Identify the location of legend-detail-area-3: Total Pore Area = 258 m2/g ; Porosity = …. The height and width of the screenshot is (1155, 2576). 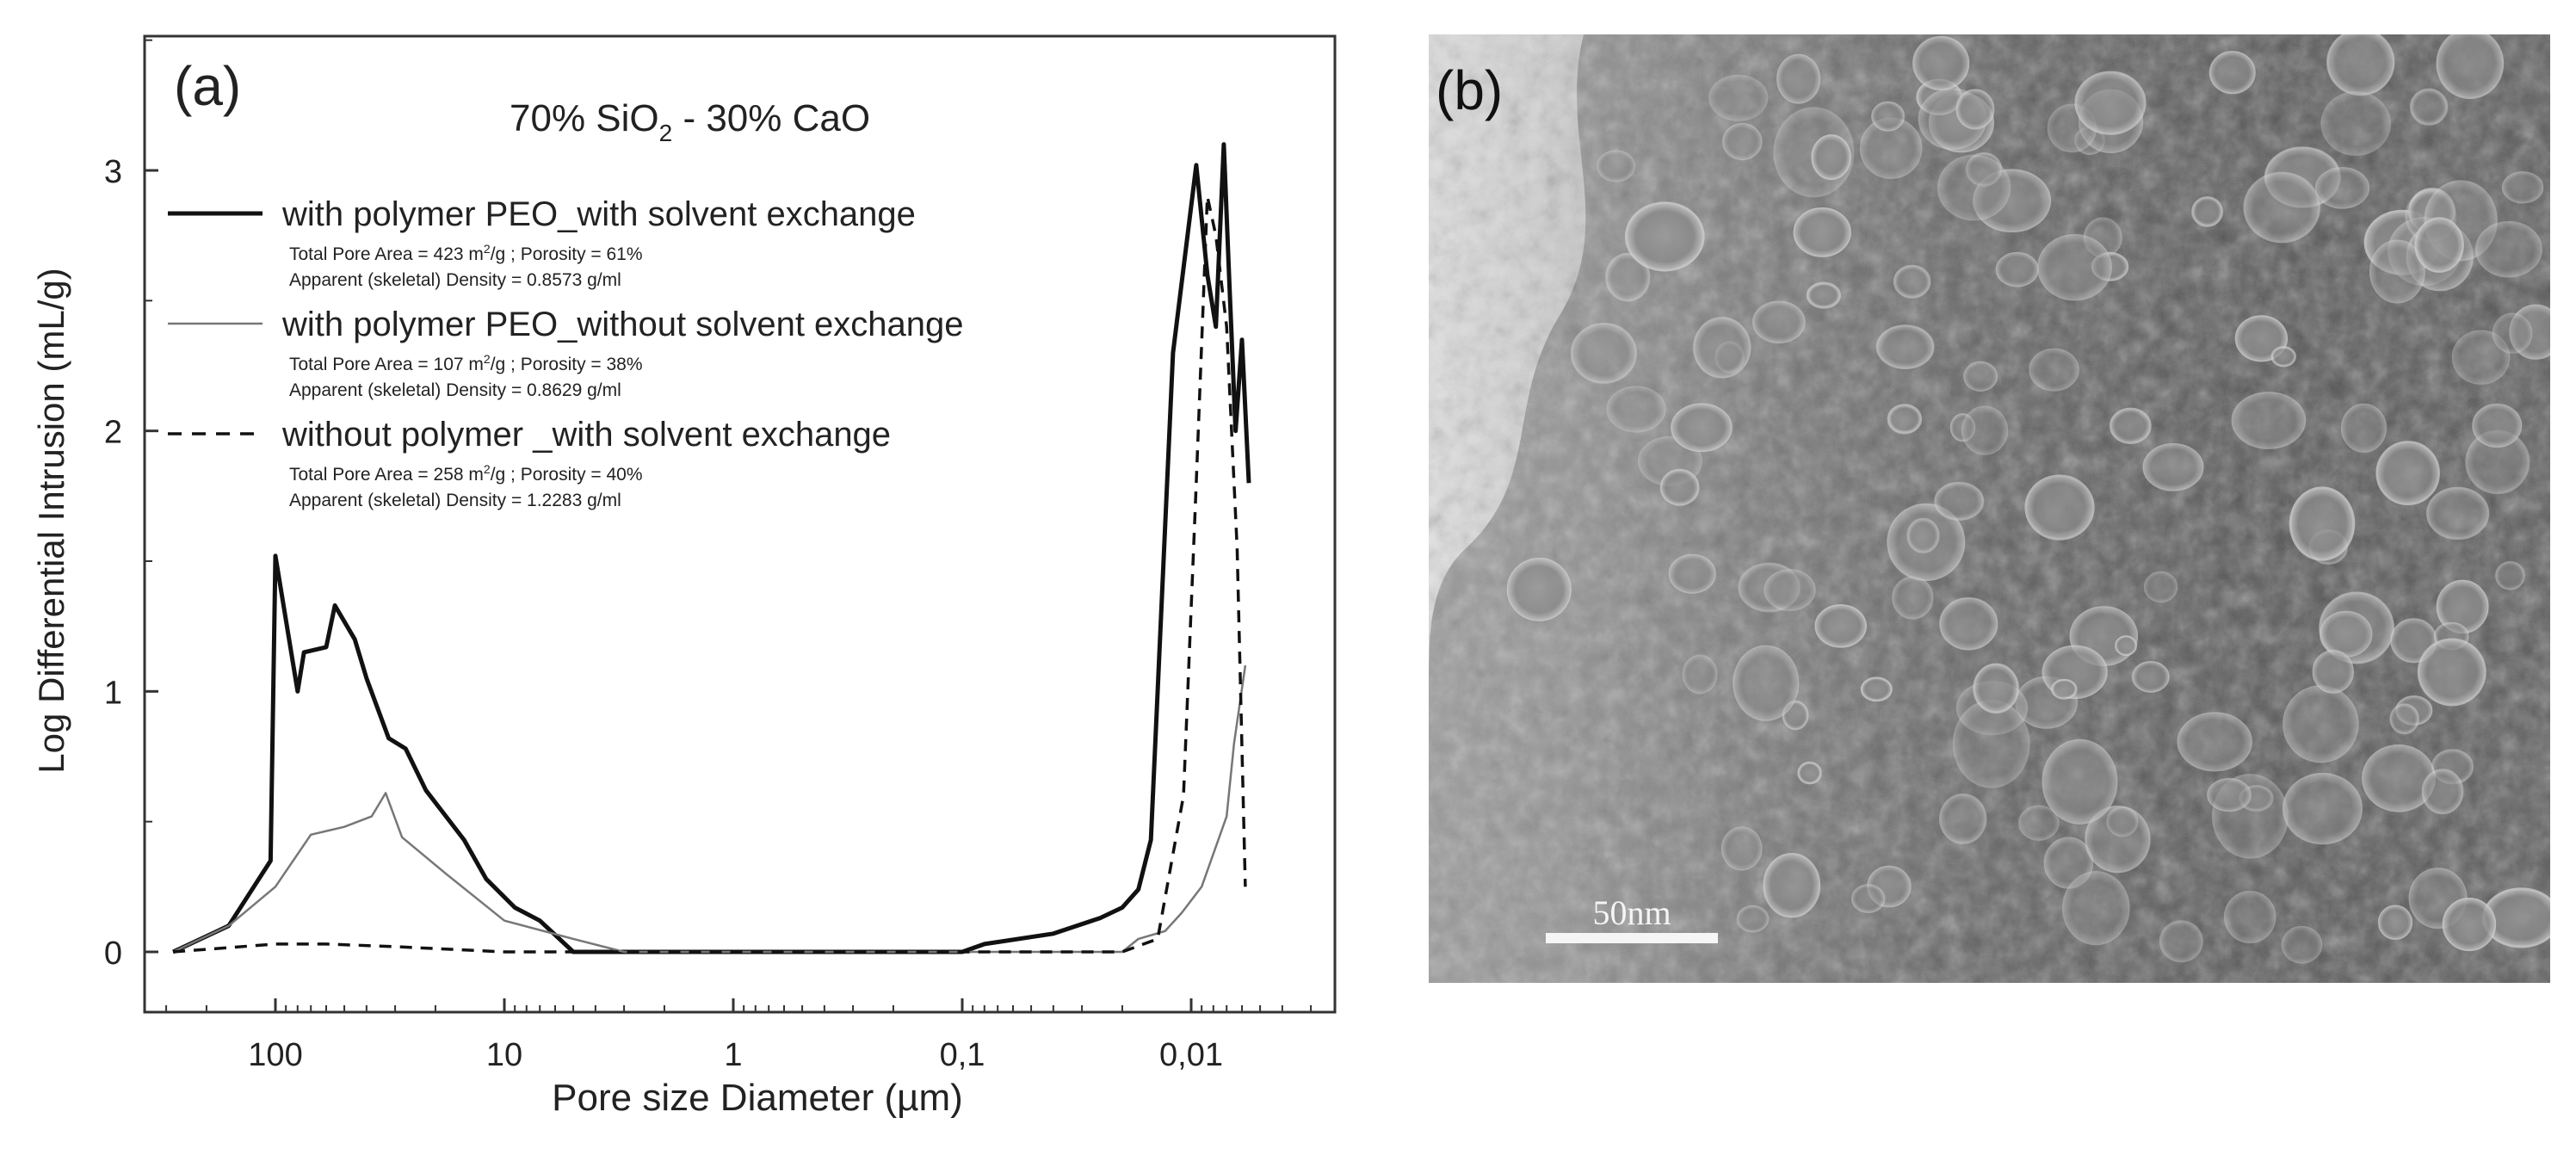
(466, 473).